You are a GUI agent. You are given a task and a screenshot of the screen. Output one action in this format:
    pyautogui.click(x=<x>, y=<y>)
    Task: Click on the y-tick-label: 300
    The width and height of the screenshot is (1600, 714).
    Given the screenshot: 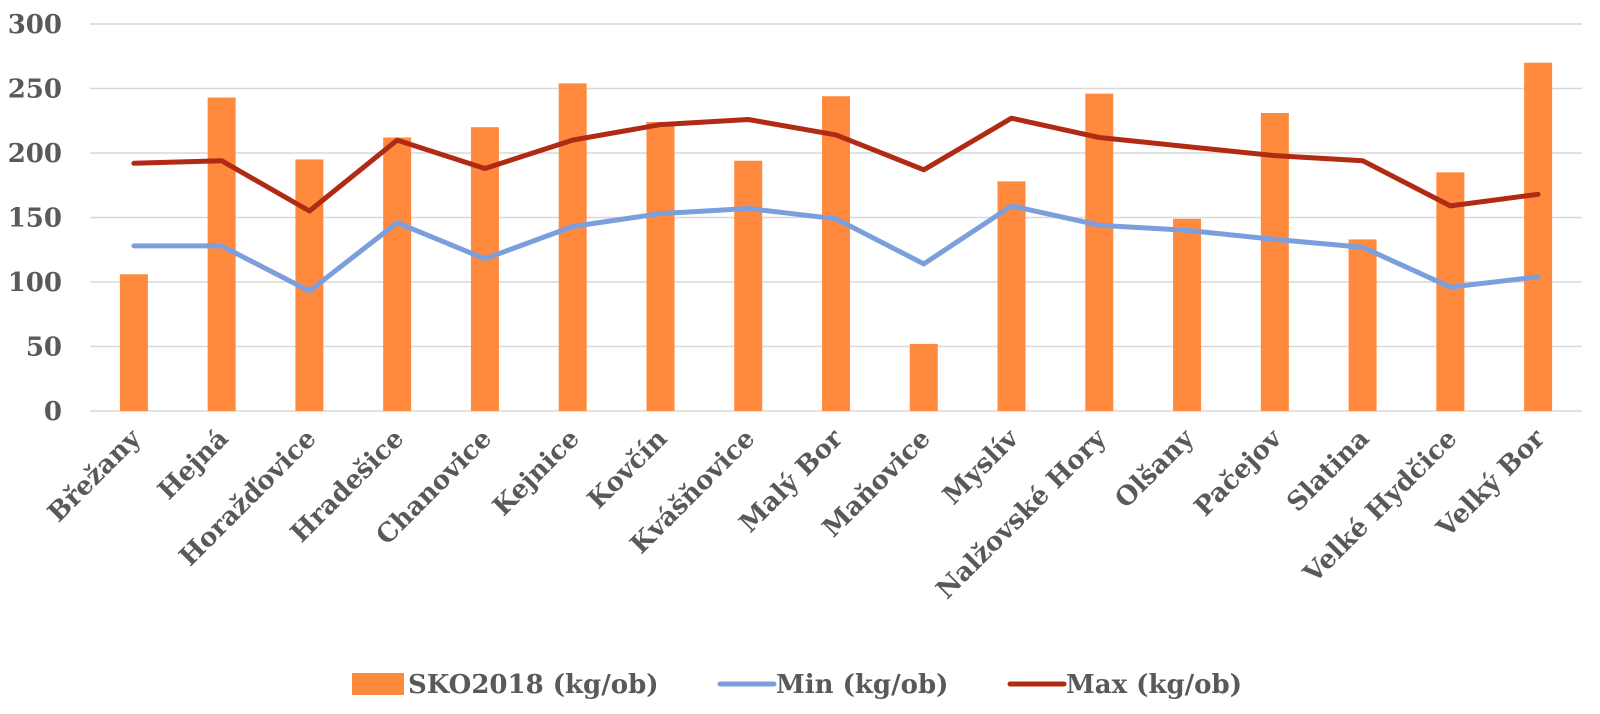 What is the action you would take?
    pyautogui.click(x=35, y=25)
    